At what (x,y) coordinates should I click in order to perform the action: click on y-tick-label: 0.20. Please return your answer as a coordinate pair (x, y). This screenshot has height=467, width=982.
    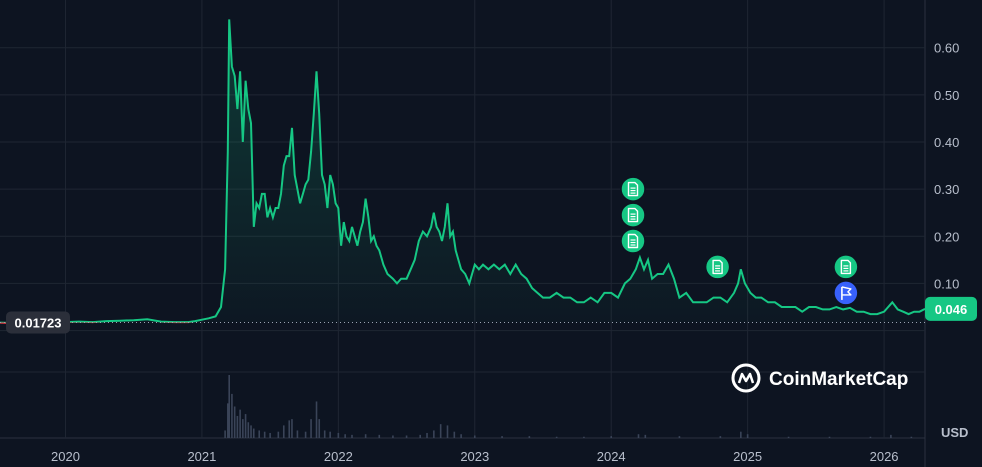
    Looking at the image, I should click on (946, 236).